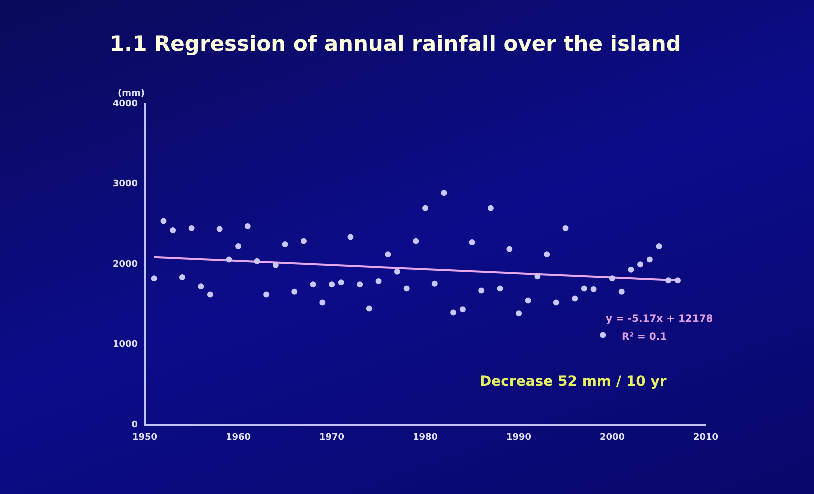 This screenshot has height=494, width=814. What do you see at coordinates (125, 265) in the screenshot?
I see `y-tick-label: 2000` at bounding box center [125, 265].